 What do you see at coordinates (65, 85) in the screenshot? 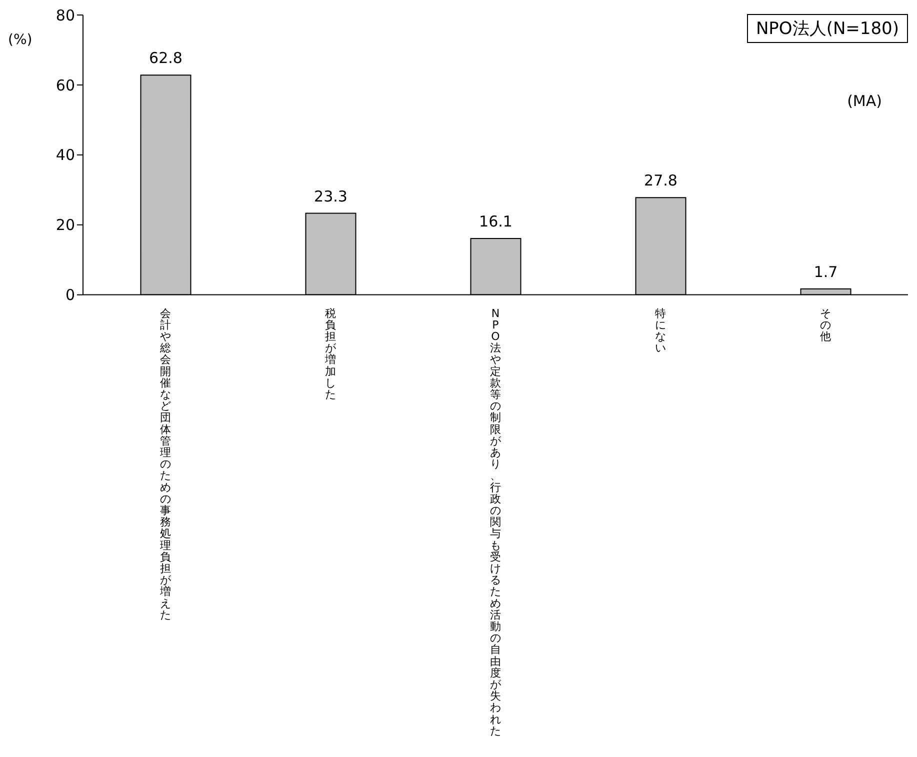
I see `y-tick-label: 60` at bounding box center [65, 85].